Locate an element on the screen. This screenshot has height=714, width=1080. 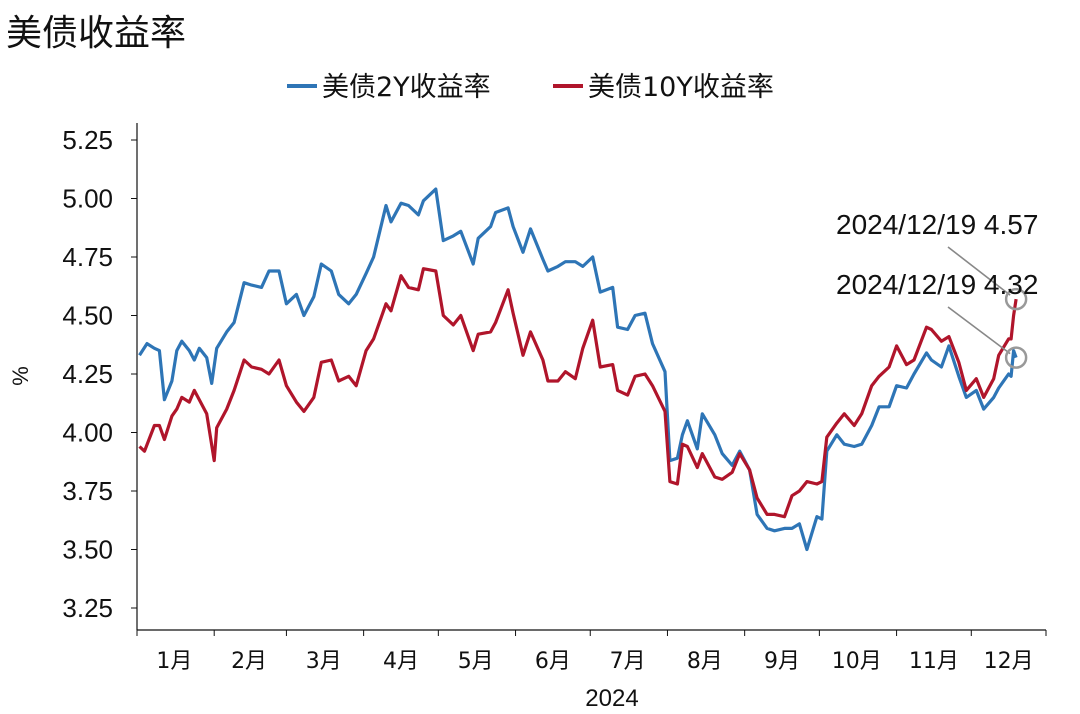
x-tick-label: 10月 is located at coordinates (857, 661).